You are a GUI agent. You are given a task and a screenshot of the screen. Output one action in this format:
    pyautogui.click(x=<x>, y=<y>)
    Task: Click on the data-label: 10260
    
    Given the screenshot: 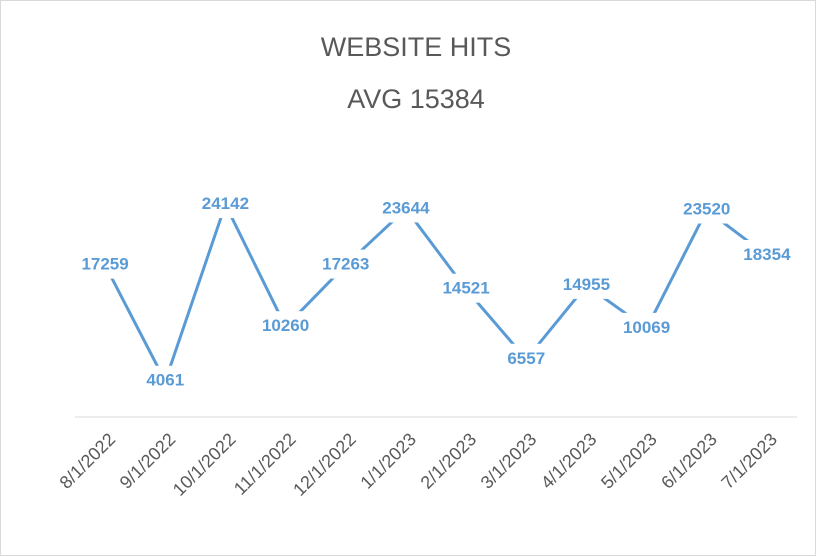 What is the action you would take?
    pyautogui.click(x=285, y=325)
    